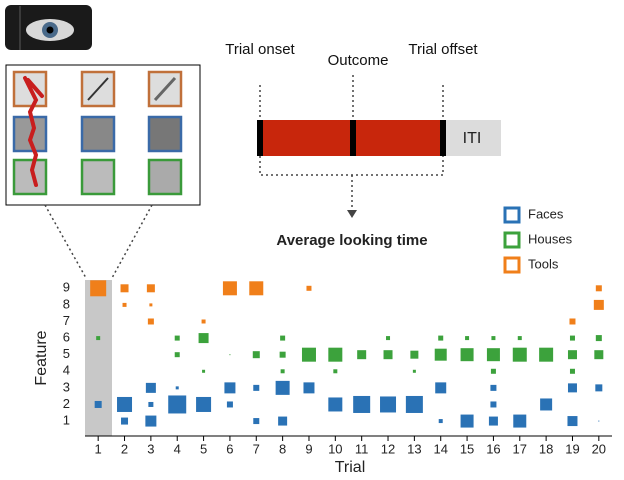  I want to click on y-axis-label: Feature, so click(41, 357).